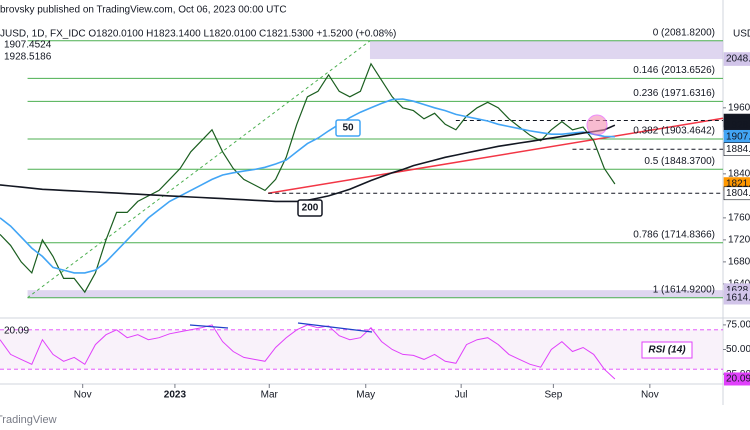  What do you see at coordinates (739, 107) in the screenshot?
I see `y-tick-label: 1960` at bounding box center [739, 107].